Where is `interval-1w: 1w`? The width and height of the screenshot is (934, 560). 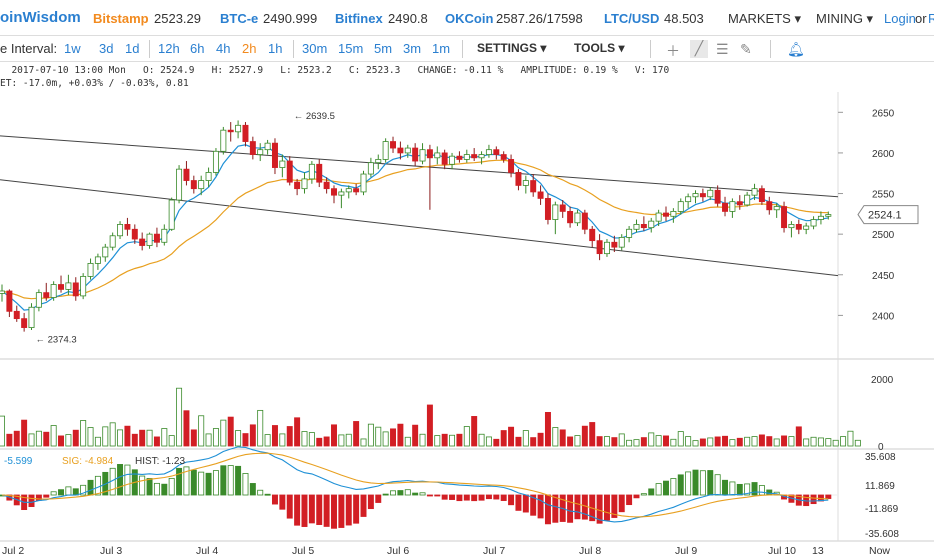
interval-1w: 1w is located at coordinates (72, 48).